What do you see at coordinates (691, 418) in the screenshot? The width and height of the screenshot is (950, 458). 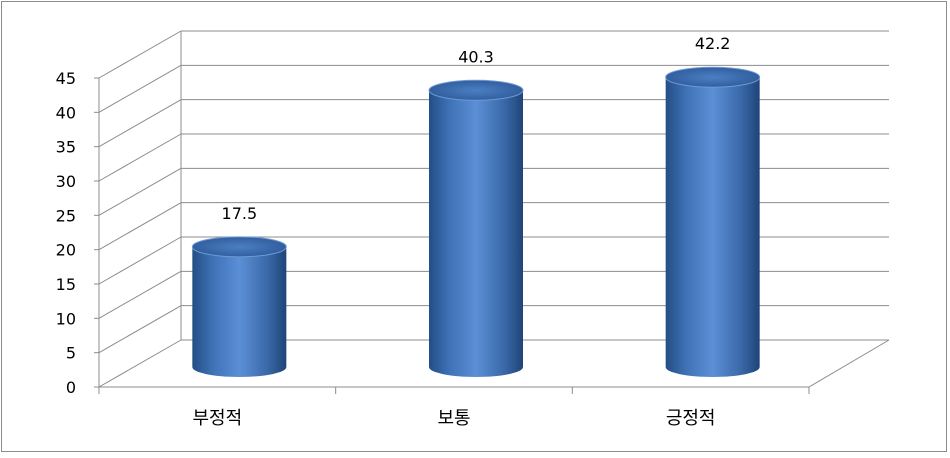 I see `x-category-label: 긍정적` at bounding box center [691, 418].